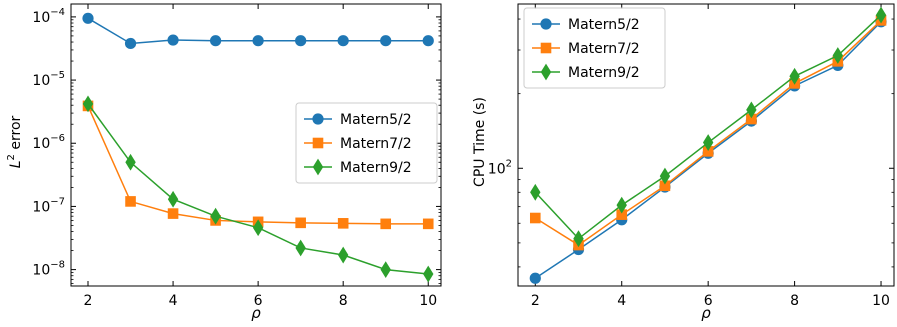 Image resolution: width=897 pixels, height=327 pixels. Describe the element at coordinates (57, 75) in the screenshot. I see `y-tick-exponent: −5` at that location.